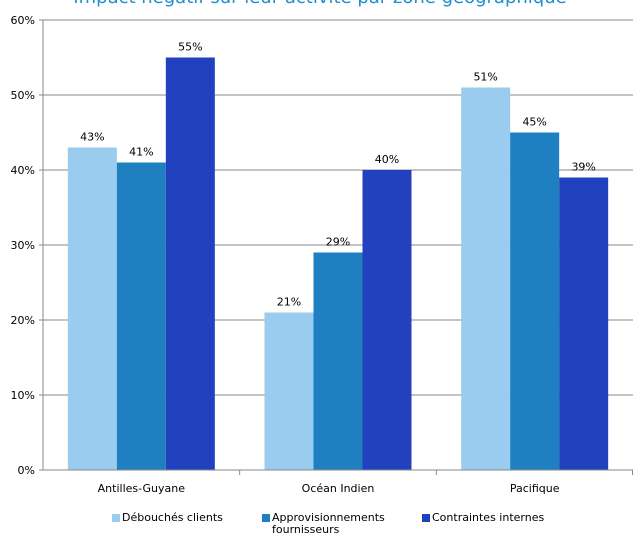  I want to click on legend-label: Débouchés clients, so click(172, 517).